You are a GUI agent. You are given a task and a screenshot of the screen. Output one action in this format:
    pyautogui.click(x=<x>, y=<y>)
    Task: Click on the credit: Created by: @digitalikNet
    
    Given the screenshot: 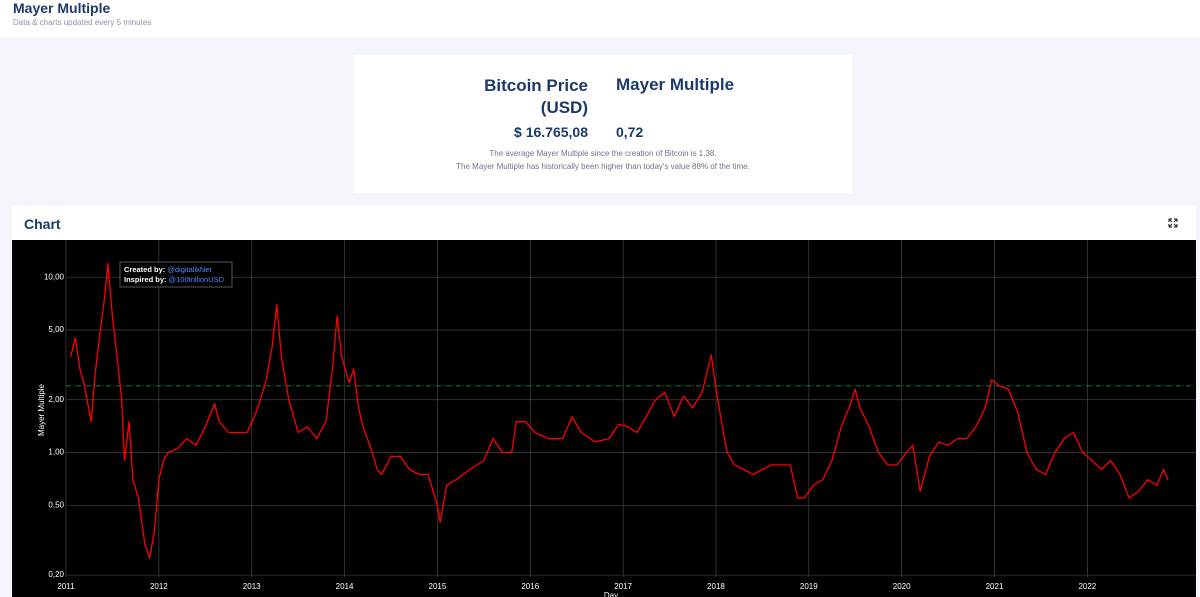 What is the action you would take?
    pyautogui.click(x=168, y=269)
    